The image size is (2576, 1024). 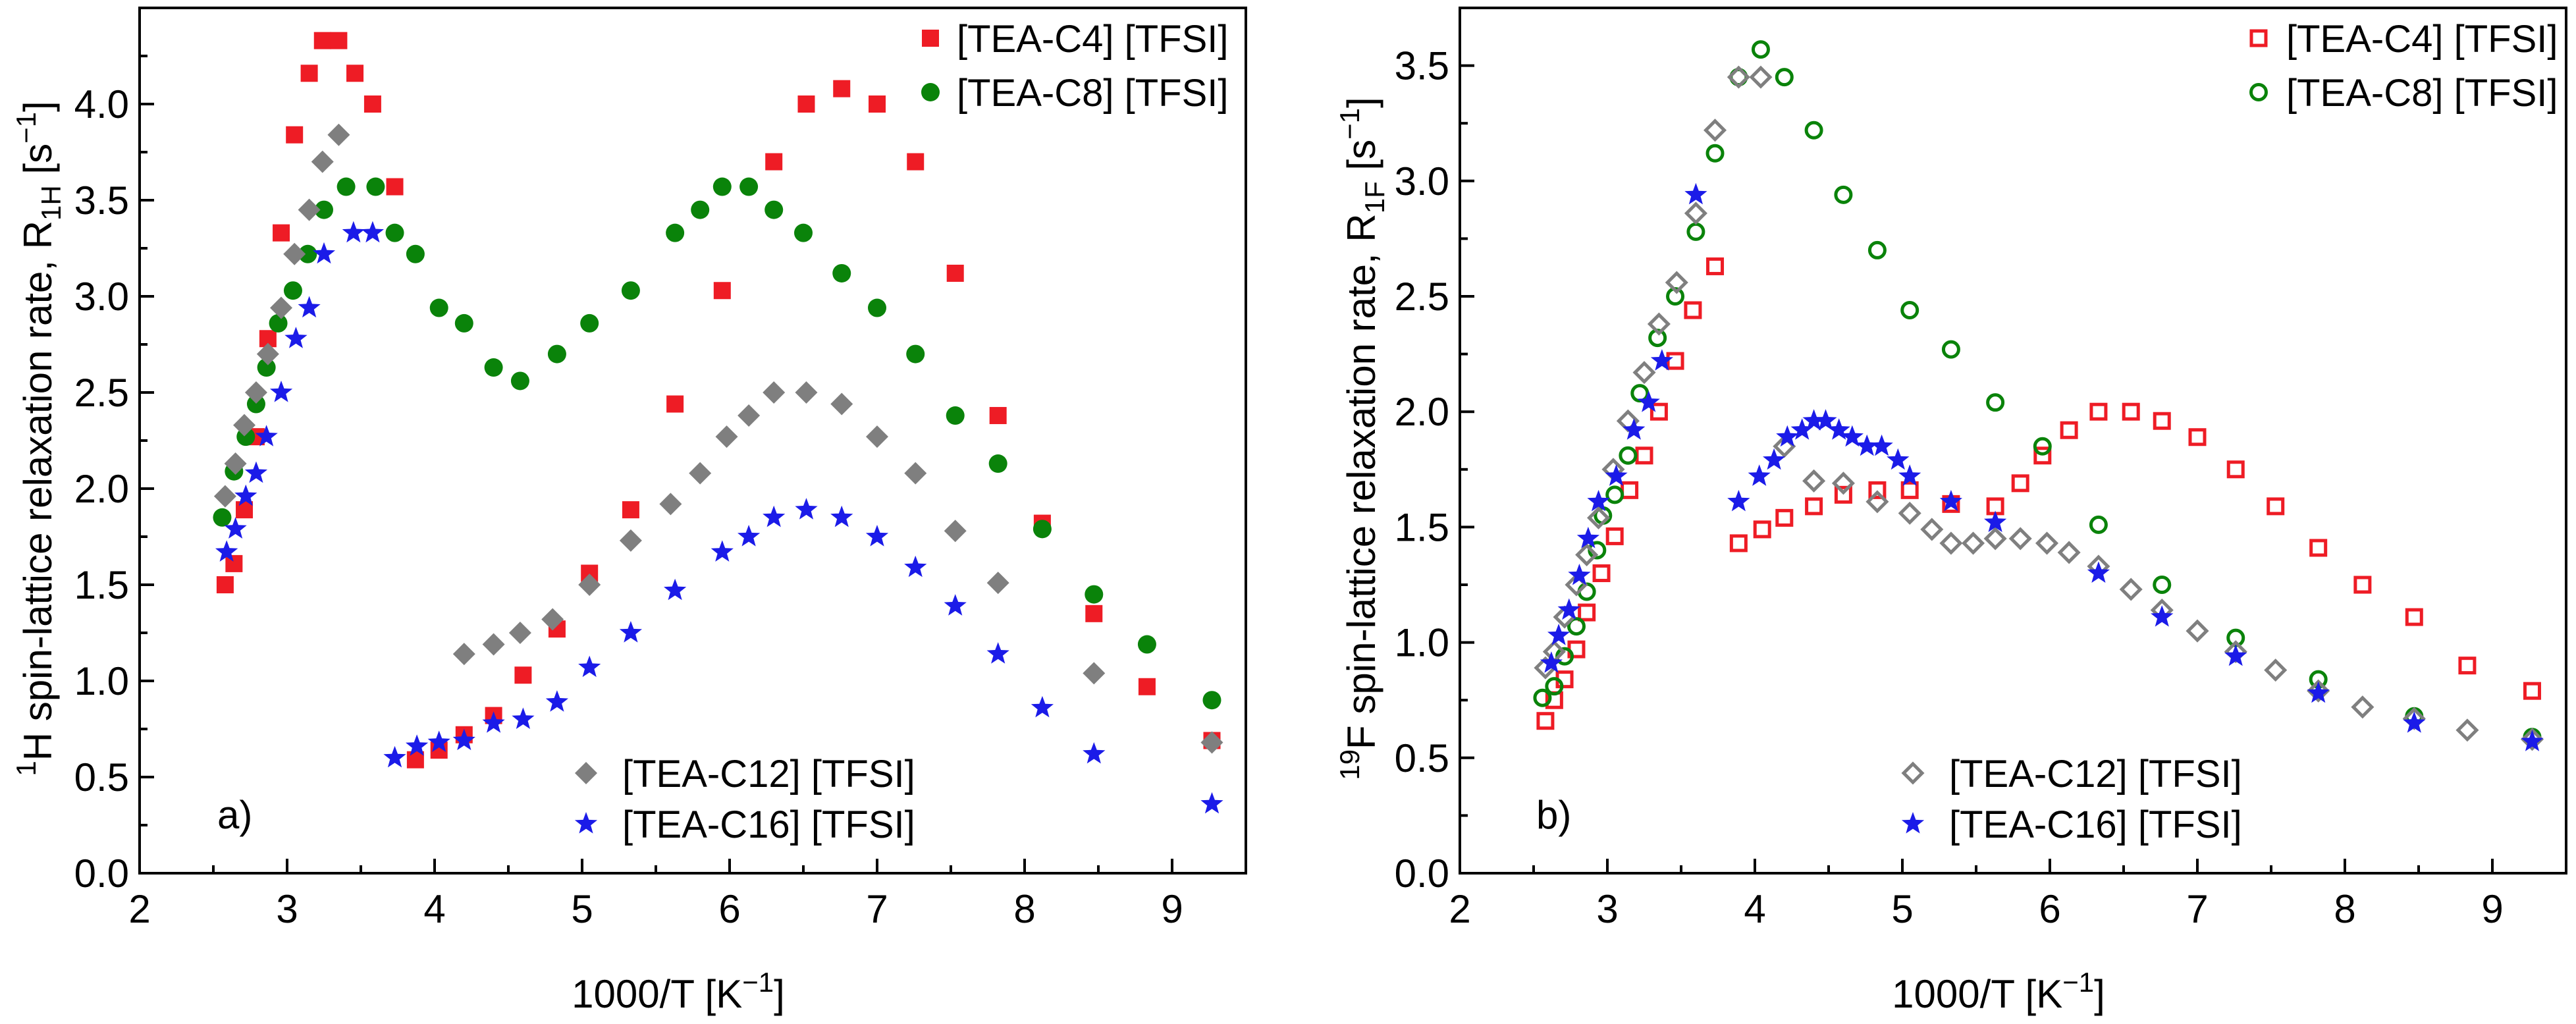 I want to click on legend-marker-c8, so click(x=930, y=92).